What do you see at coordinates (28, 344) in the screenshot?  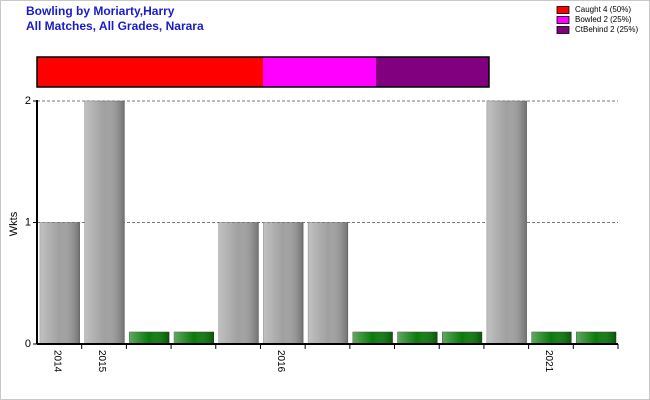 I see `y-tick-label: 0` at bounding box center [28, 344].